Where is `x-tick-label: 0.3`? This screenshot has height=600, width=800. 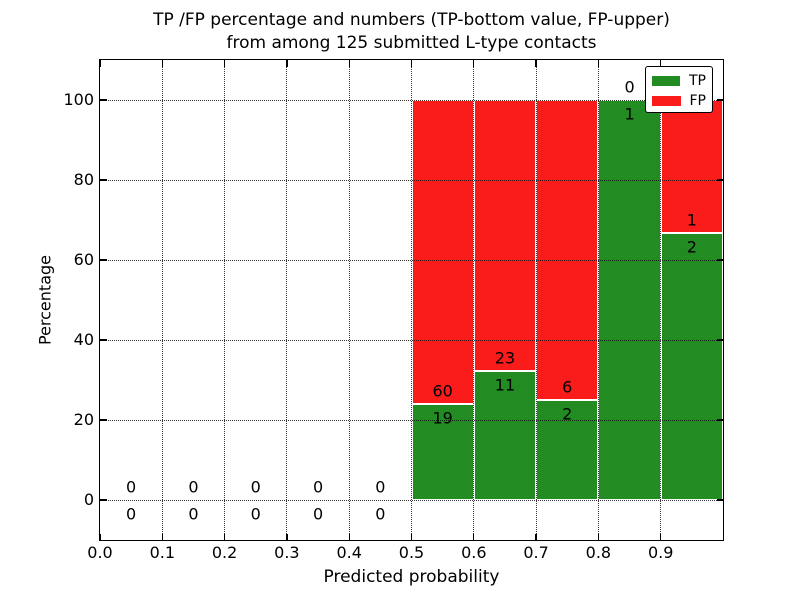 x-tick-label: 0.3 is located at coordinates (287, 552).